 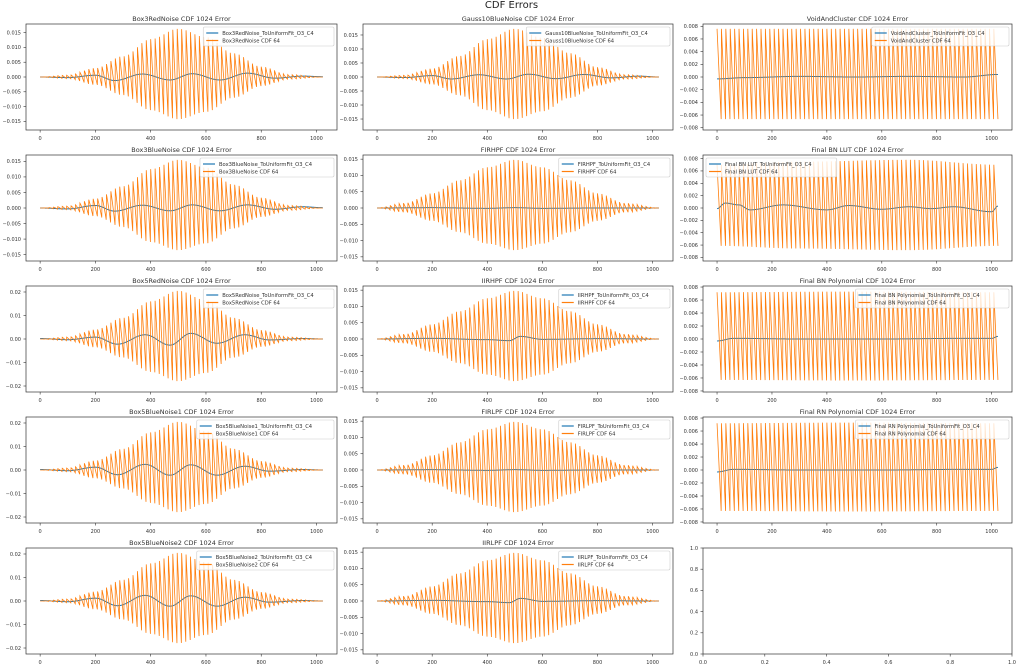 What do you see at coordinates (596, 34) in the screenshot?
I see `legend-label: Gauss10BlueNoise_ToUniformFit_O3_C4` at bounding box center [596, 34].